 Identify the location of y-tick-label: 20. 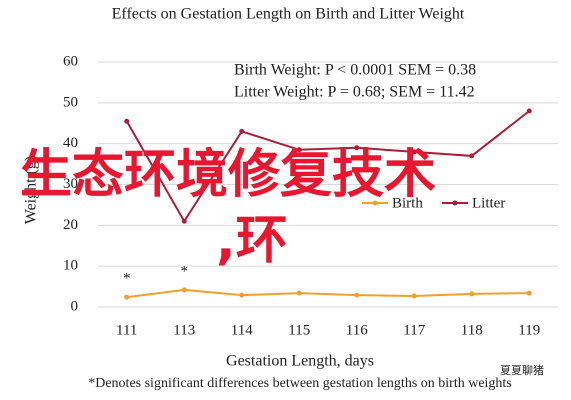
(70, 225).